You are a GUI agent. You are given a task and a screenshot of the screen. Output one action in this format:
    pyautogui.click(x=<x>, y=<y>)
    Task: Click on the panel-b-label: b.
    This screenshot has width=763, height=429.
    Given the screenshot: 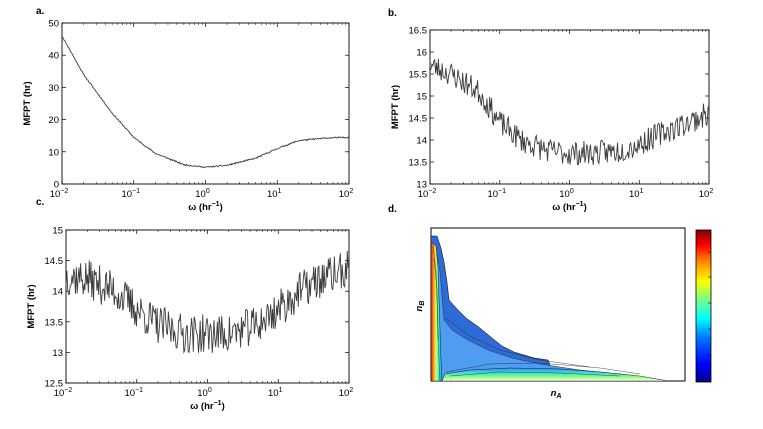 What is the action you would take?
    pyautogui.click(x=392, y=13)
    